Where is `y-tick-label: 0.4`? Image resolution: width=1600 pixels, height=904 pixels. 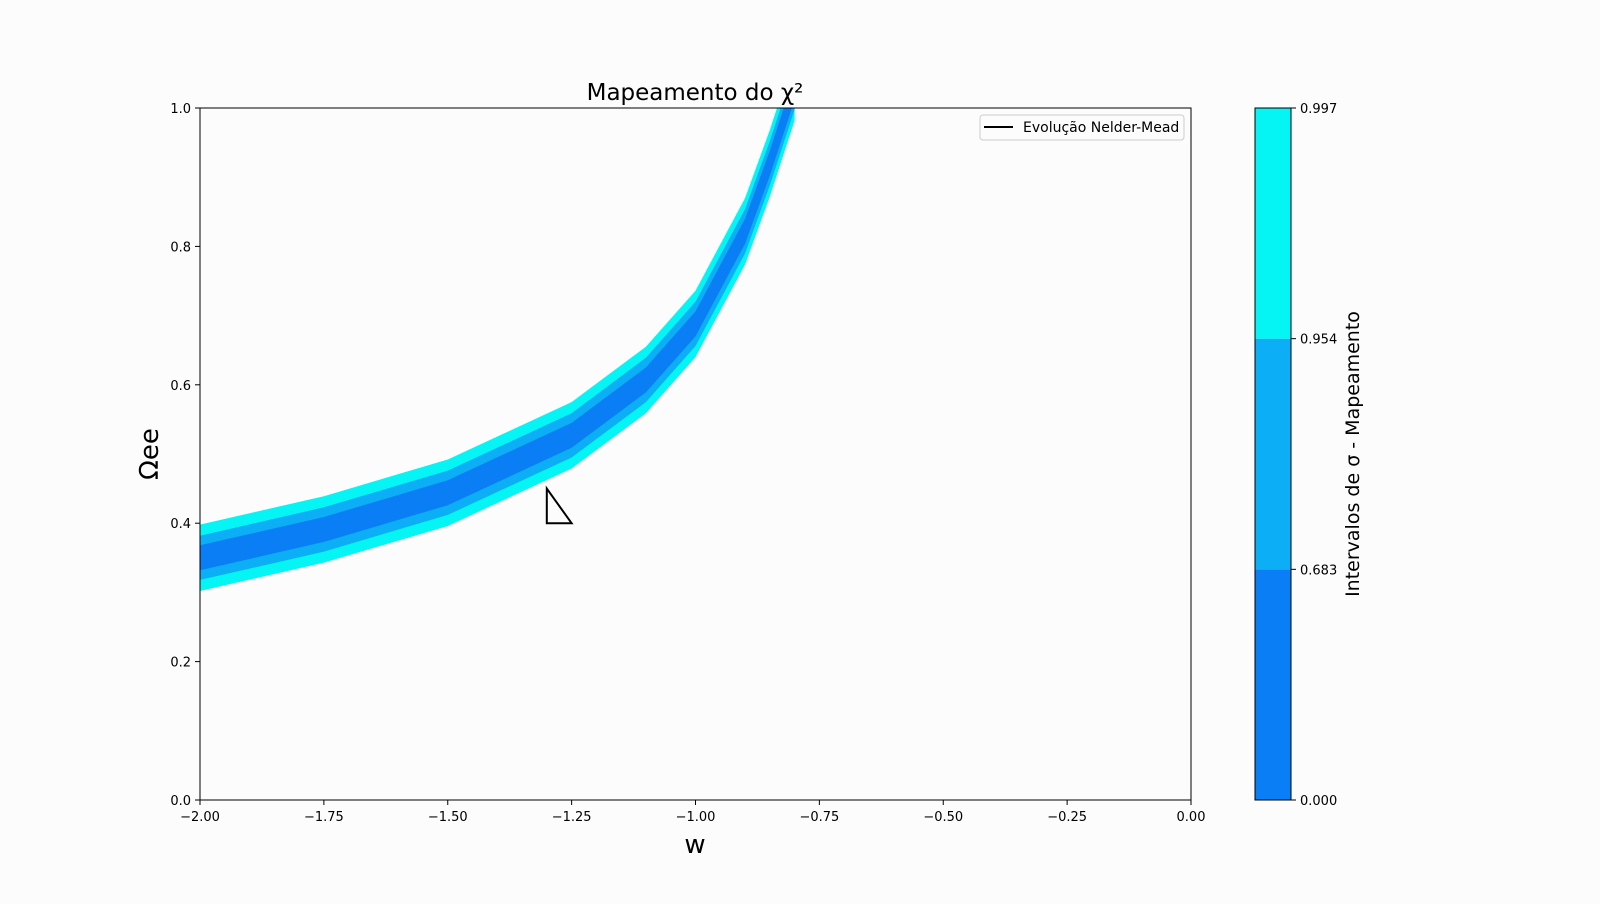 y-tick-label: 0.4 is located at coordinates (180, 524).